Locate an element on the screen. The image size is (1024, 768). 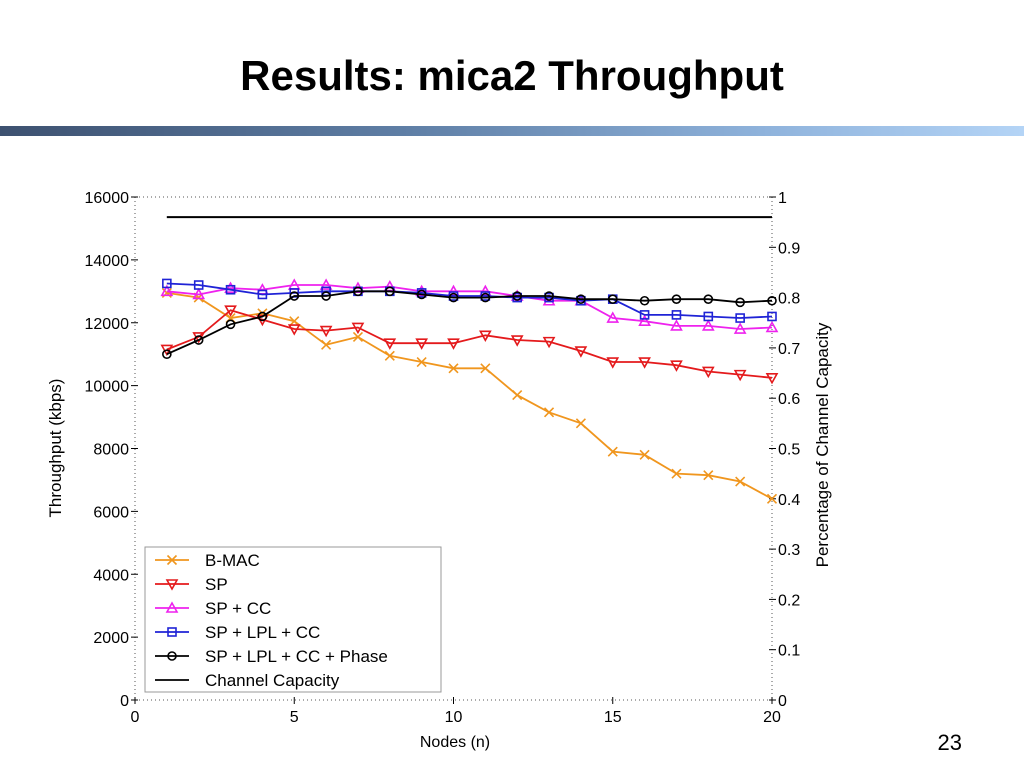
y-tick-label: 8000 is located at coordinates (111, 450).